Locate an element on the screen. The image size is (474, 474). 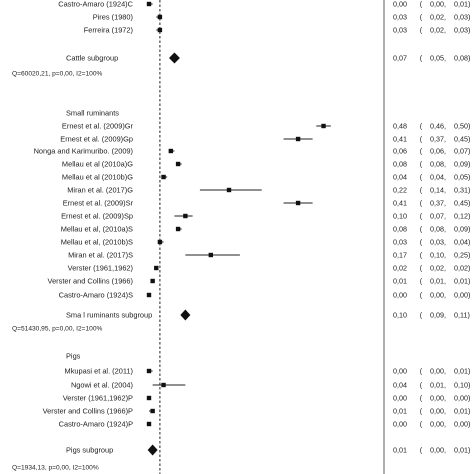
subgroup-estimate: 0,07 is located at coordinates (400, 58).